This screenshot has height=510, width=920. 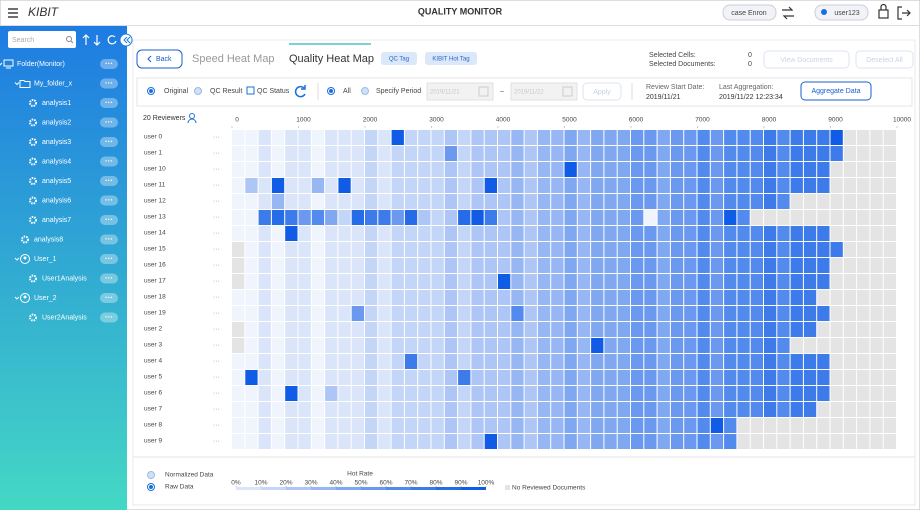 I want to click on checkbox, so click(x=250, y=90).